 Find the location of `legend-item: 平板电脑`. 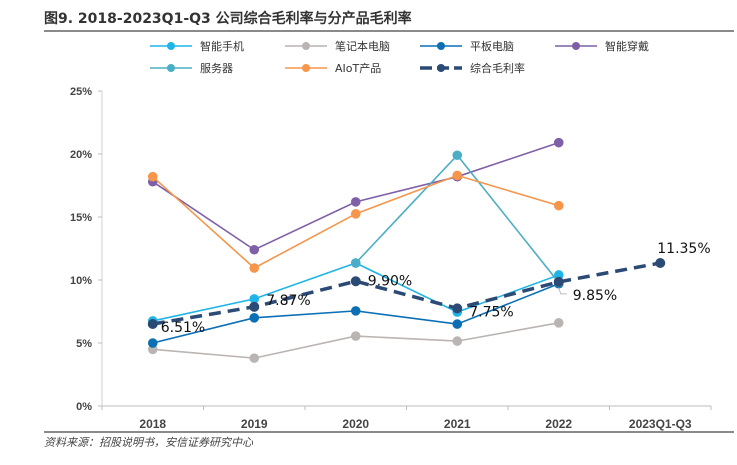

legend-item: 平板电脑 is located at coordinates (467, 46).